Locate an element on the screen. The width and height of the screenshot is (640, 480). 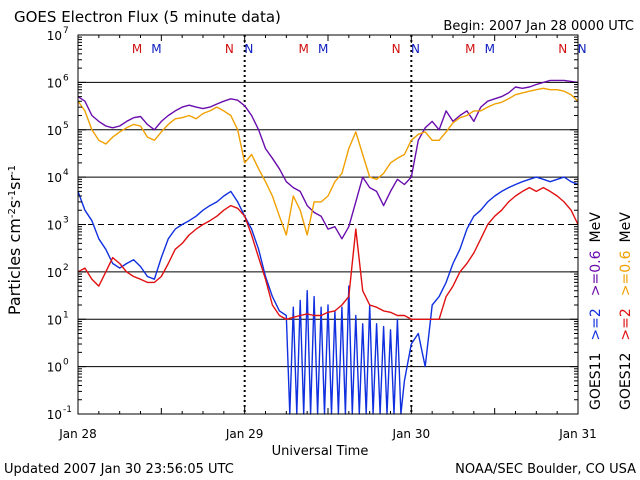
updated-timestamp: Updated 2007 Jan 30 23:56:05 UTC is located at coordinates (119, 469).